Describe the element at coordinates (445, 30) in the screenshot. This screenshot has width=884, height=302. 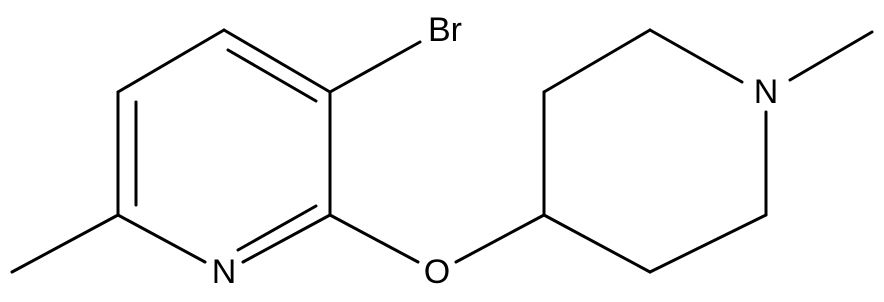
I see `atom-label: Br` at that location.